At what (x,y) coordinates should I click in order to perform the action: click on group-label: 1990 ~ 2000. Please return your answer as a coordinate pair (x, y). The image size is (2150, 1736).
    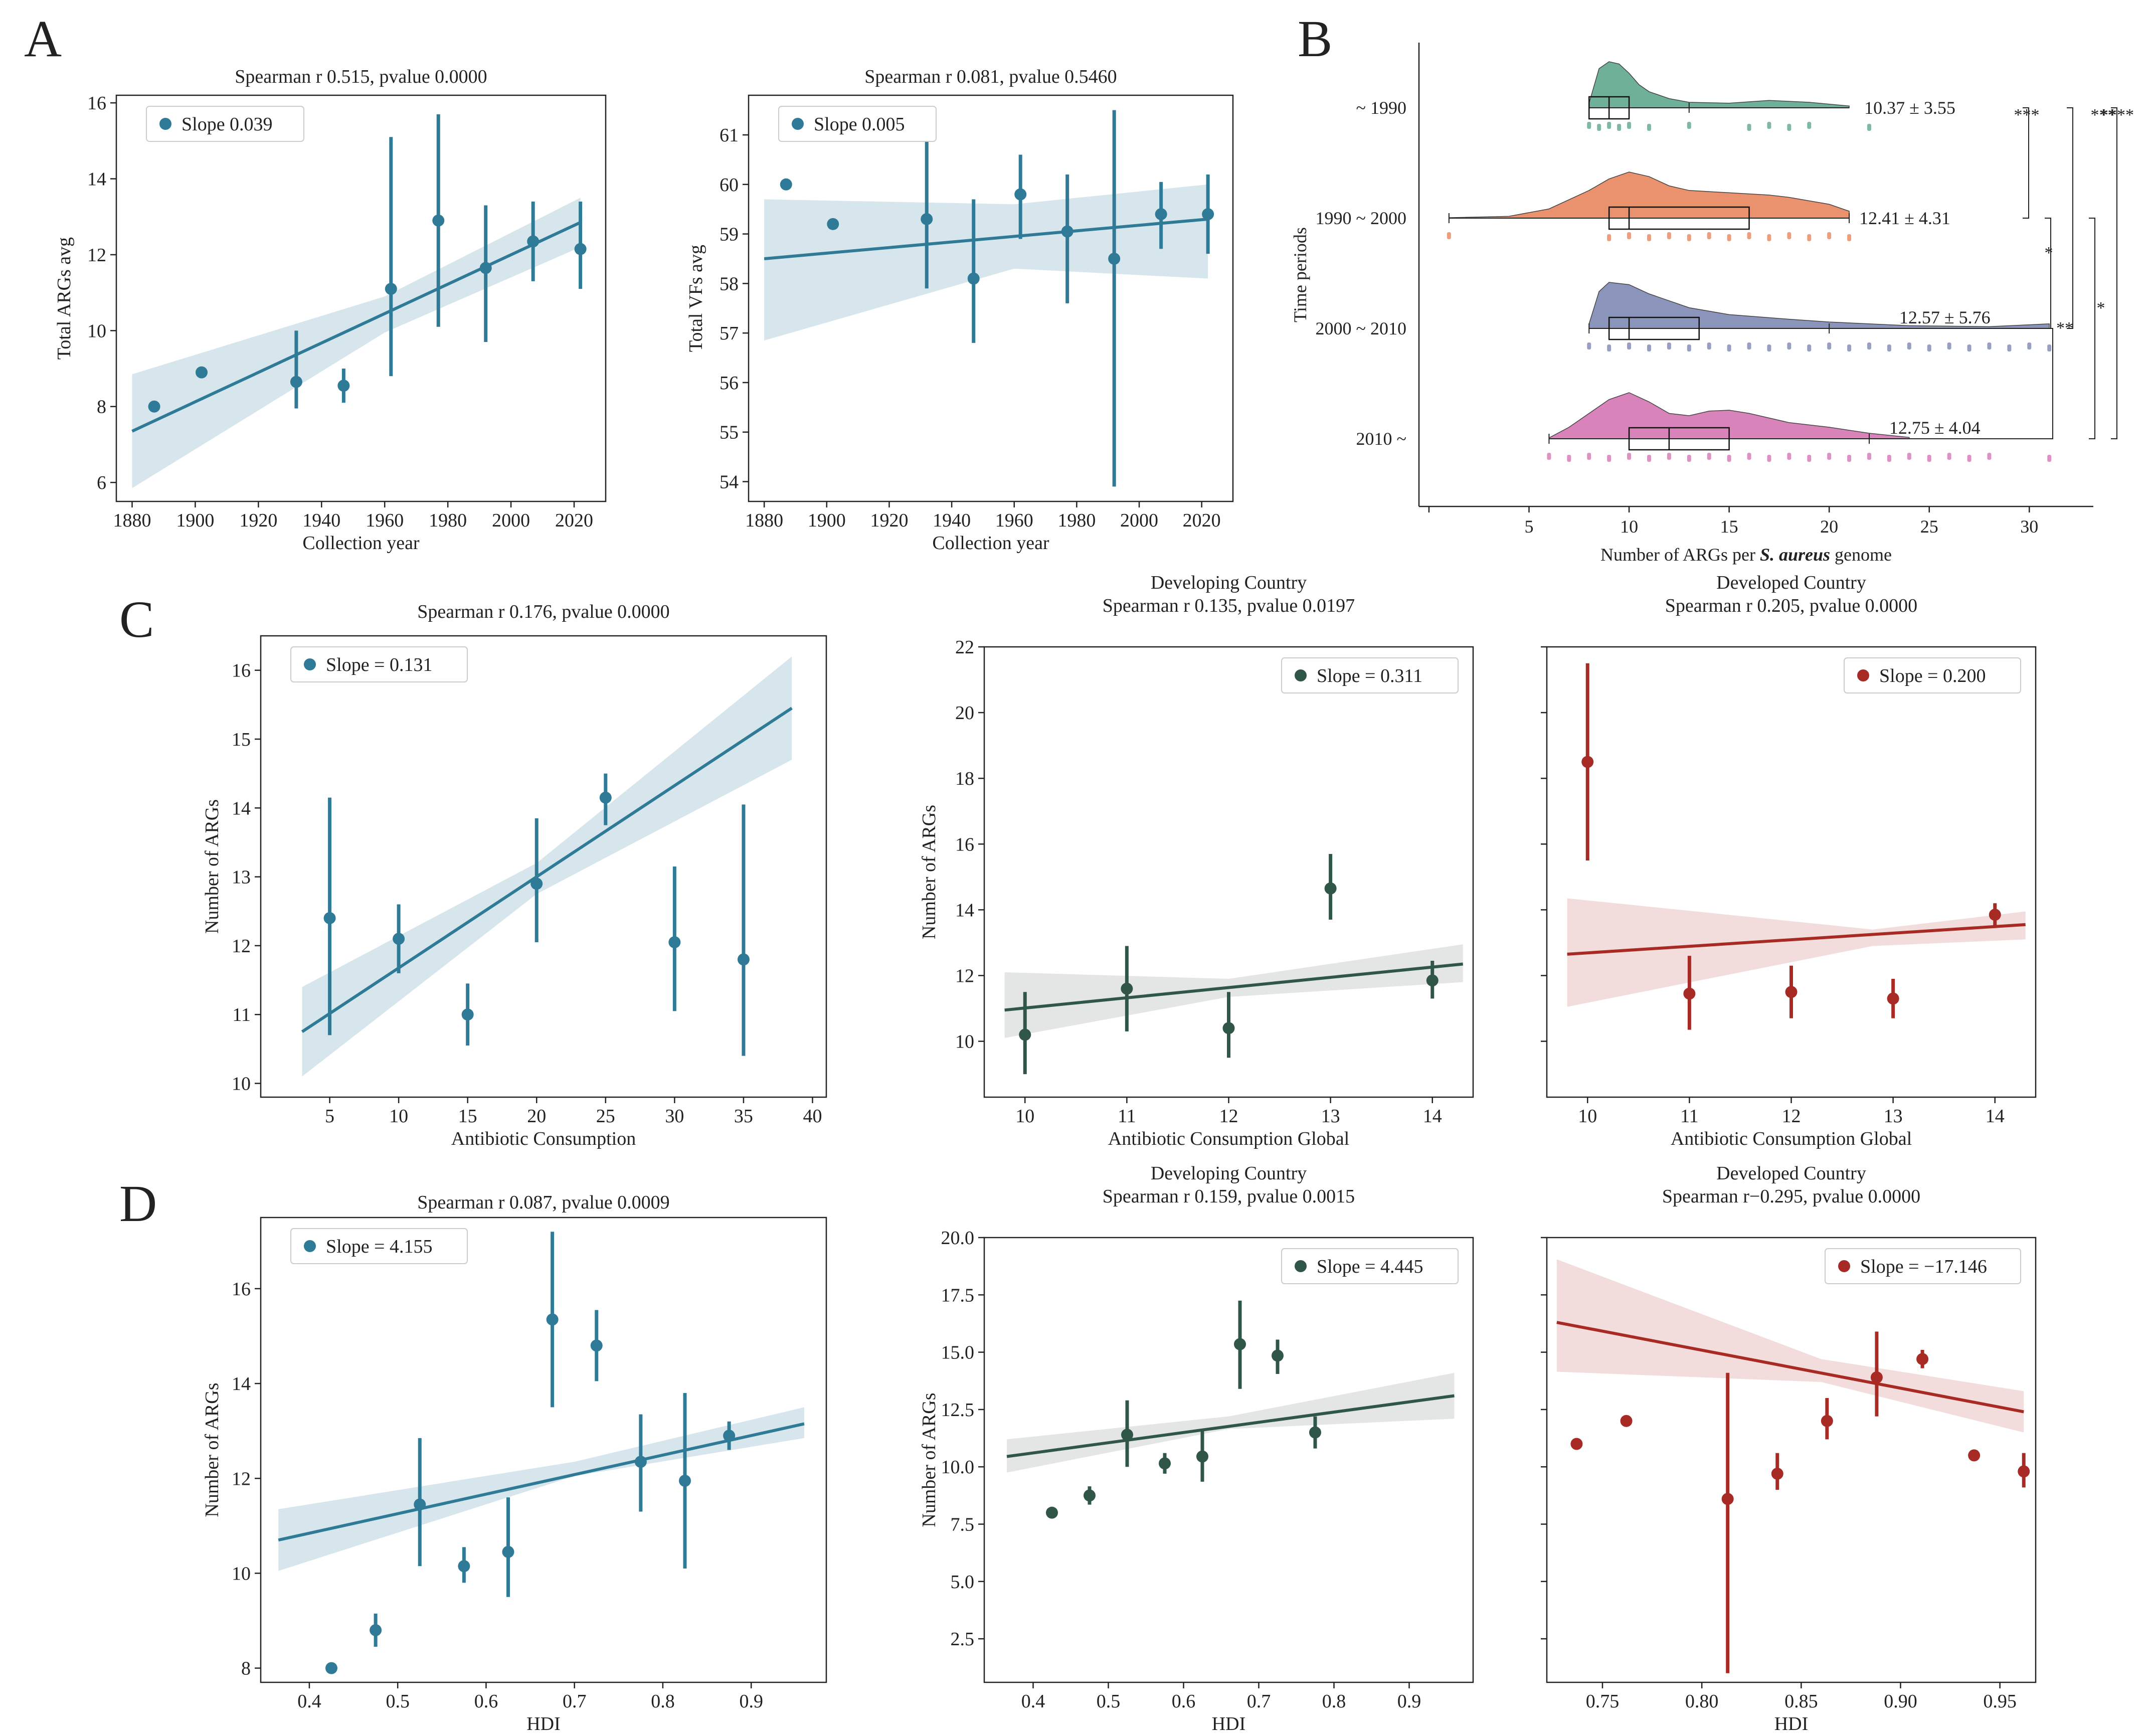
    Looking at the image, I should click on (1361, 218).